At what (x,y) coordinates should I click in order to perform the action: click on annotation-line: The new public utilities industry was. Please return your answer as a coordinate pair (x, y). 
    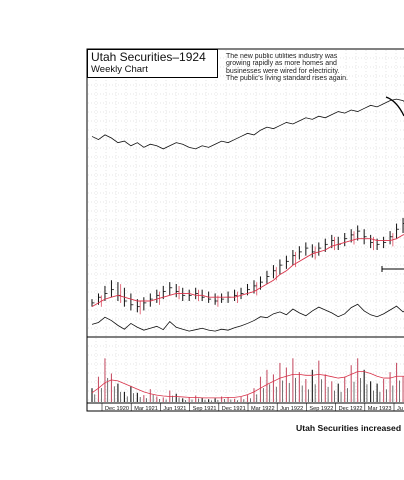
    Looking at the image, I should click on (282, 56).